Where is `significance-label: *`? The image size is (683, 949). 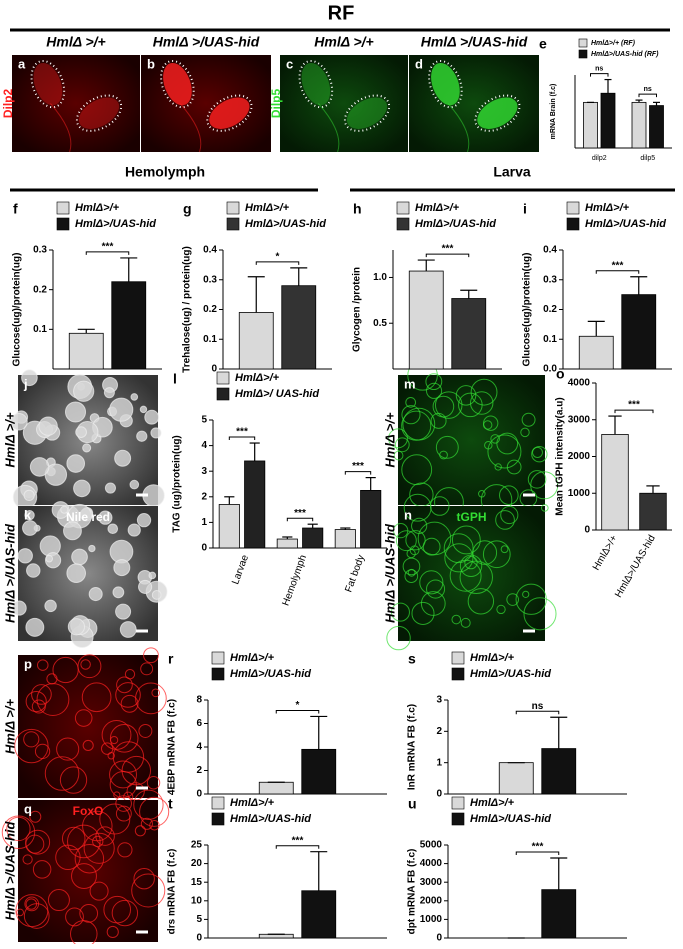 significance-label: * is located at coordinates (278, 256).